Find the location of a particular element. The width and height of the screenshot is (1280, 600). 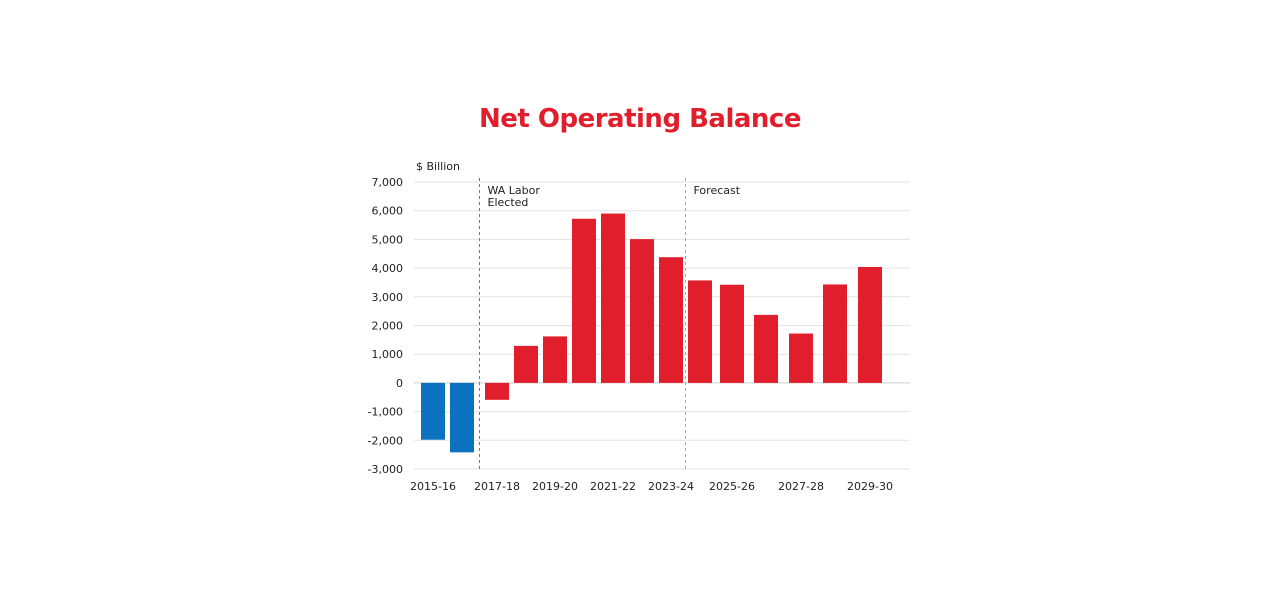

x-tick-label: 2021-22 is located at coordinates (613, 486).